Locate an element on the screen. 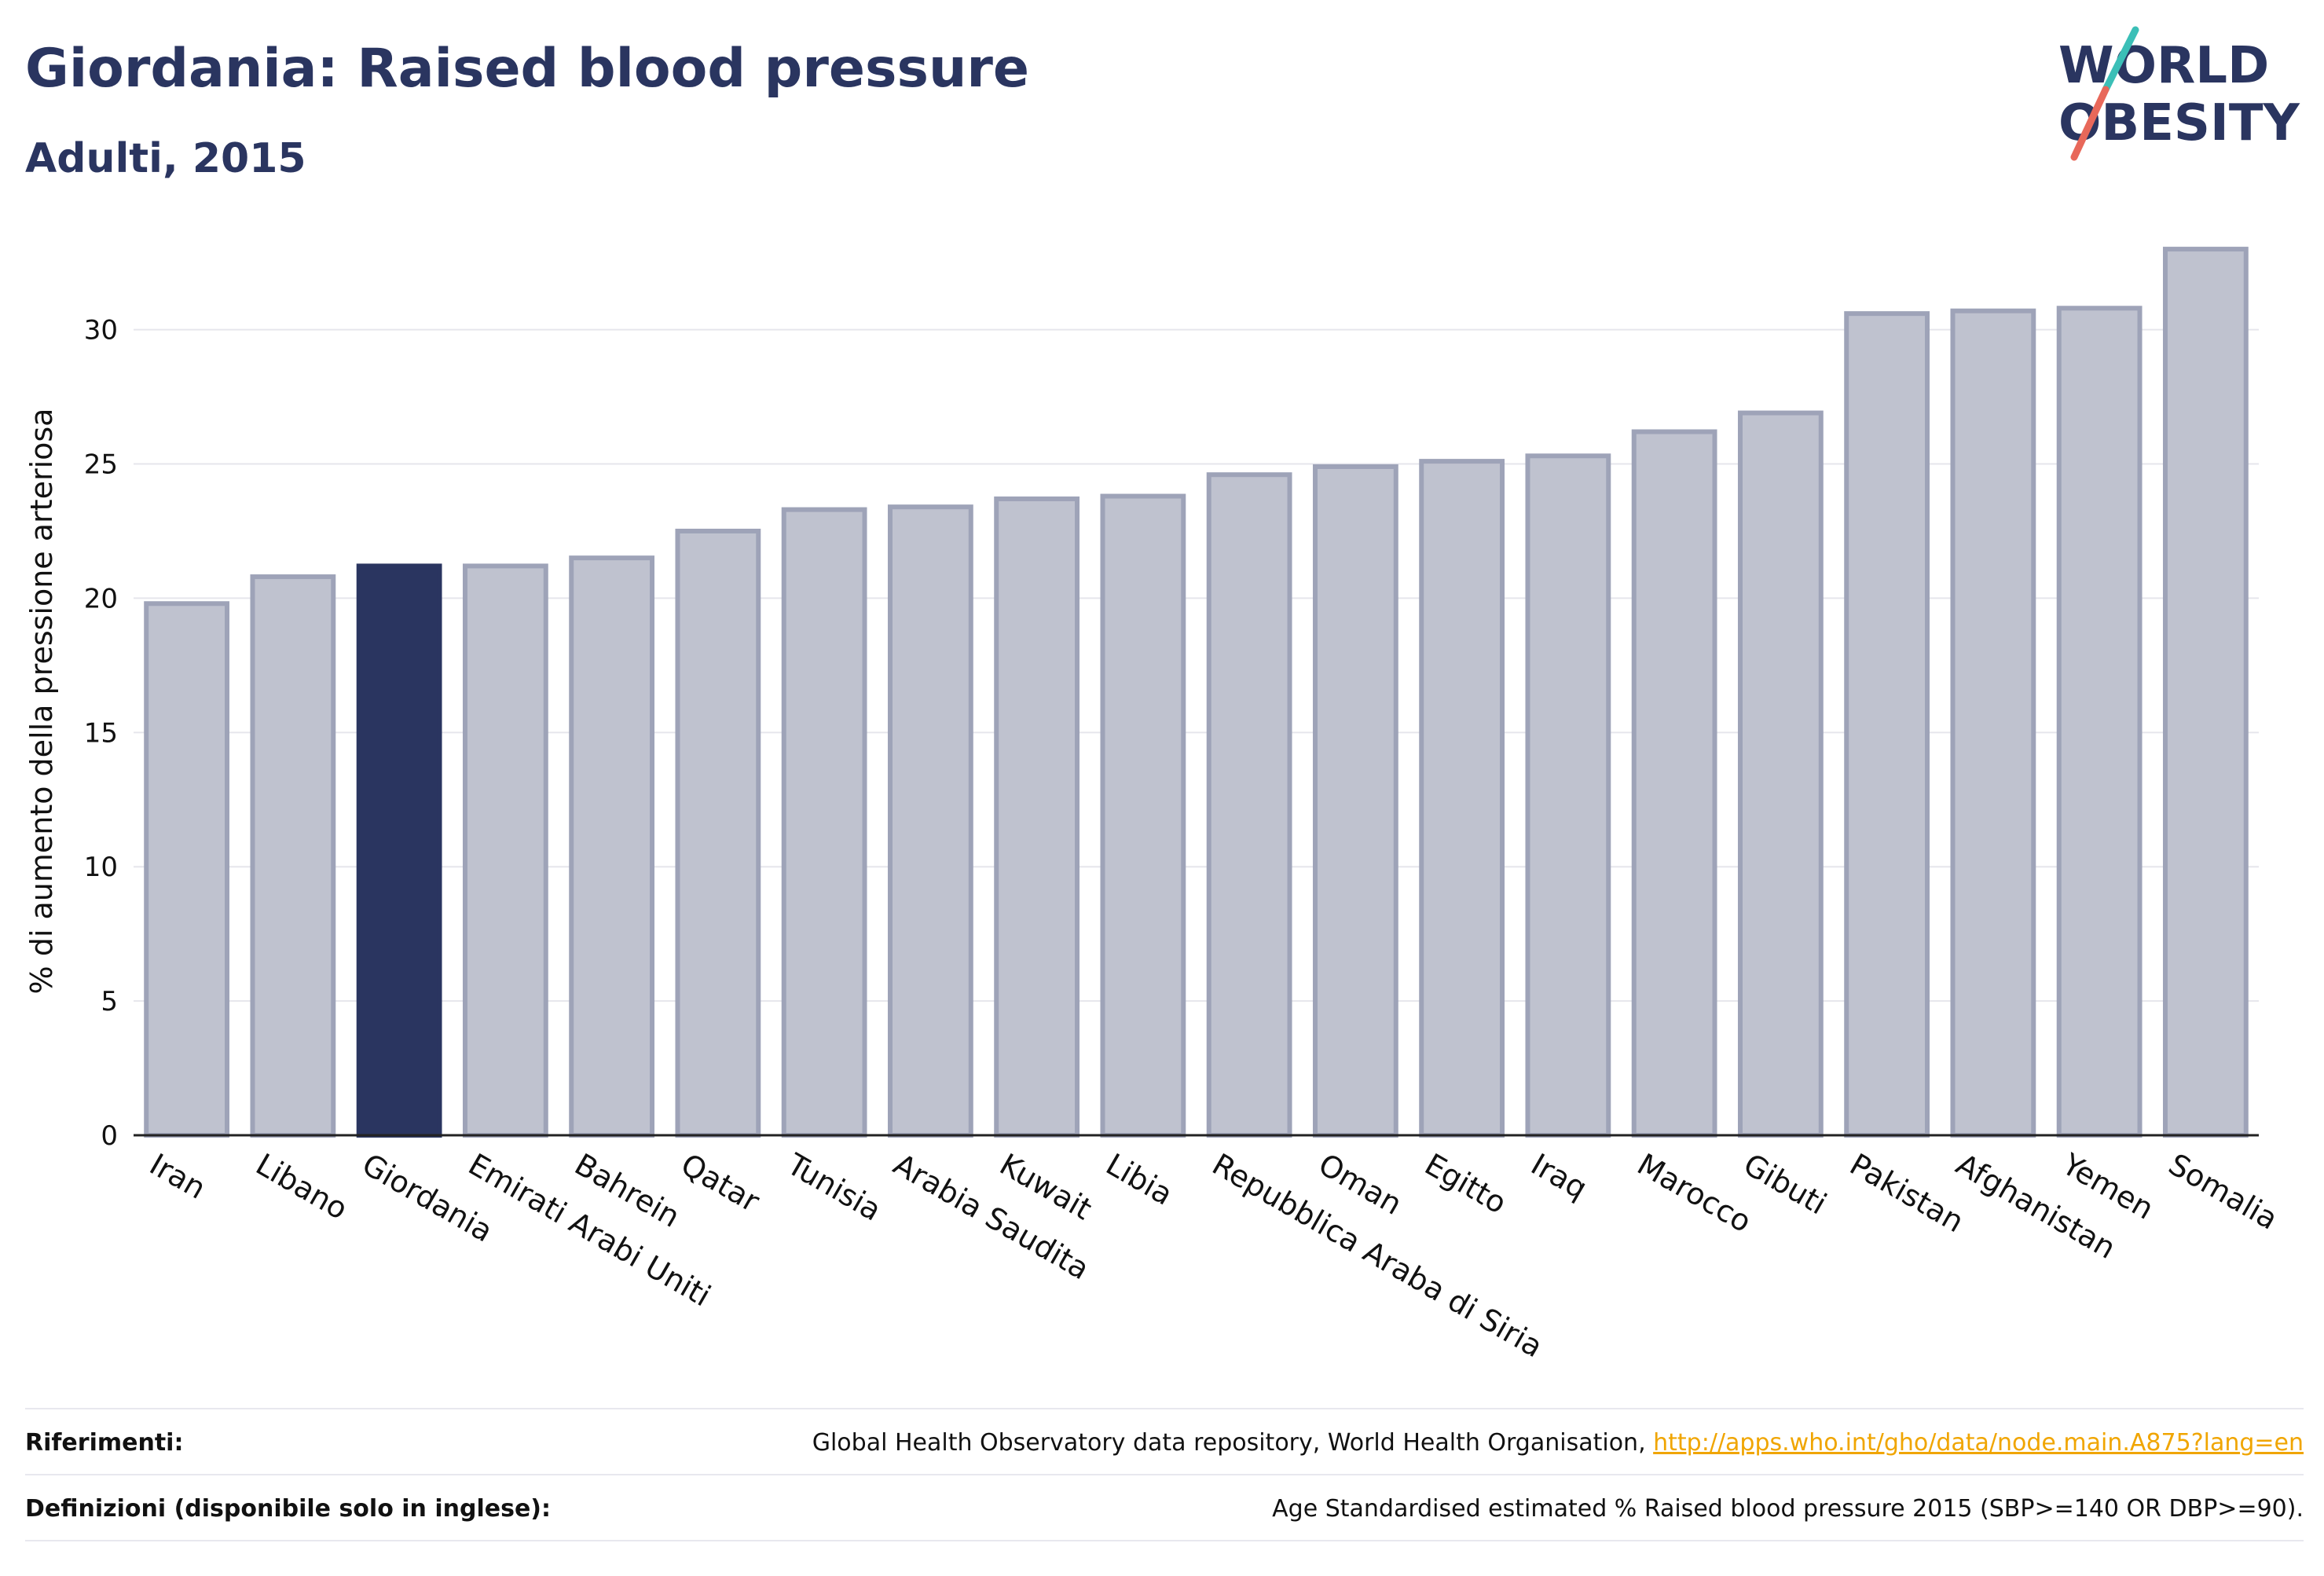 The image size is (2324, 1576). bar-qatar is located at coordinates (718, 833).